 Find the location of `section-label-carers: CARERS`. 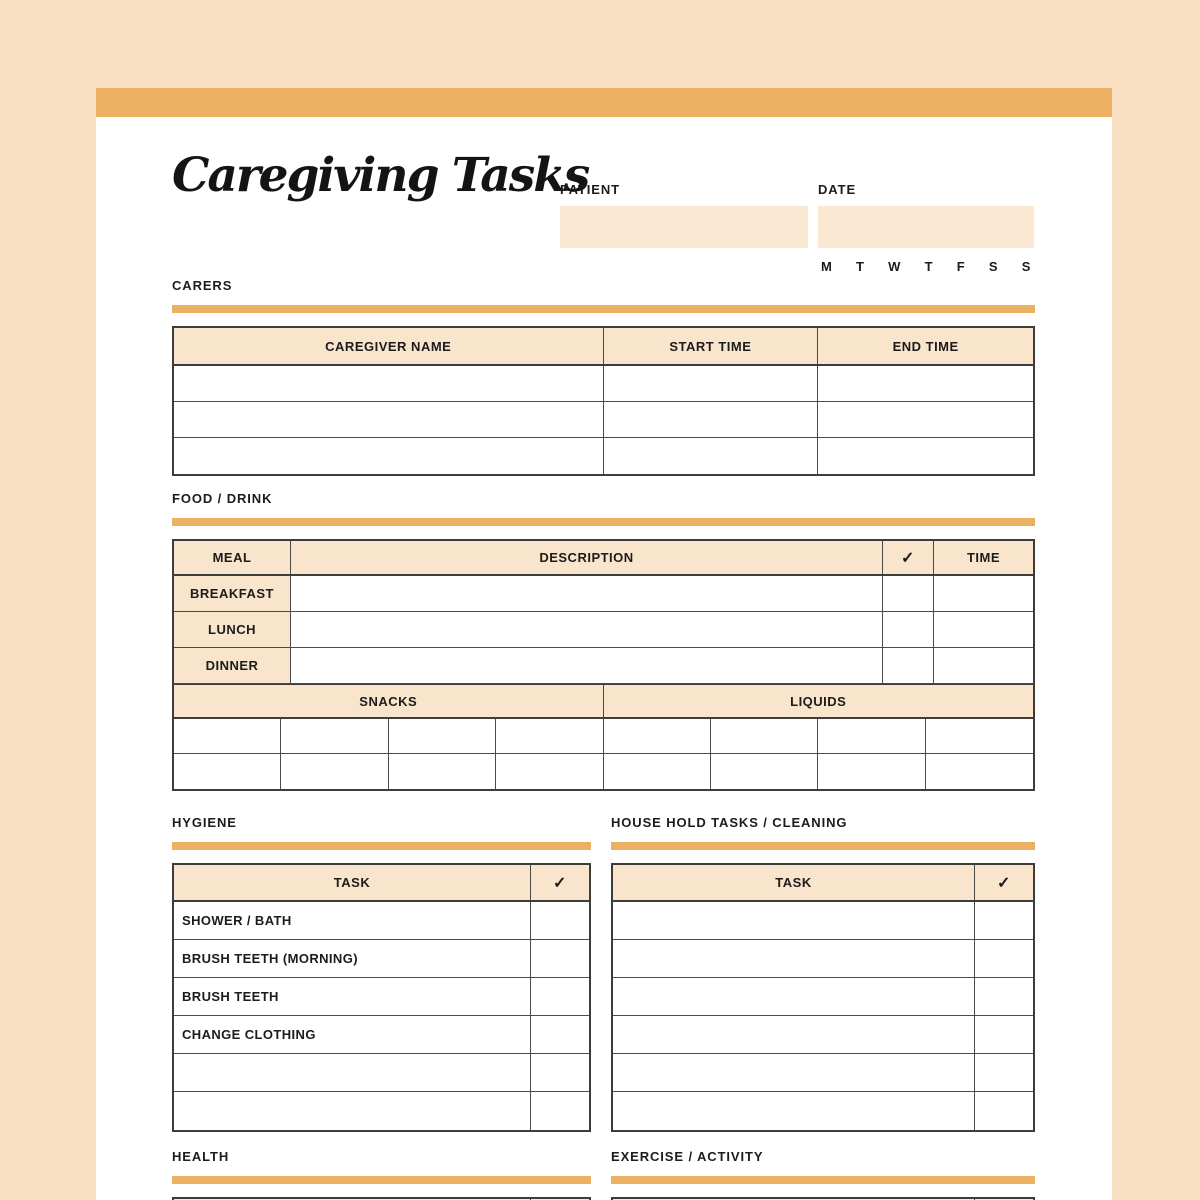

section-label-carers: CARERS is located at coordinates (202, 285).